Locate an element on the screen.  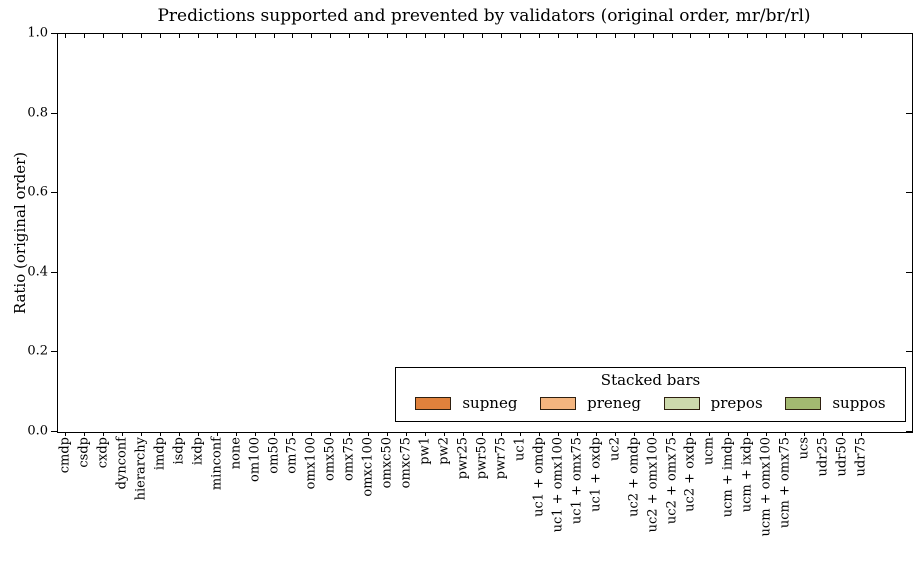
x-tick-label: none is located at coordinates (236, 453).